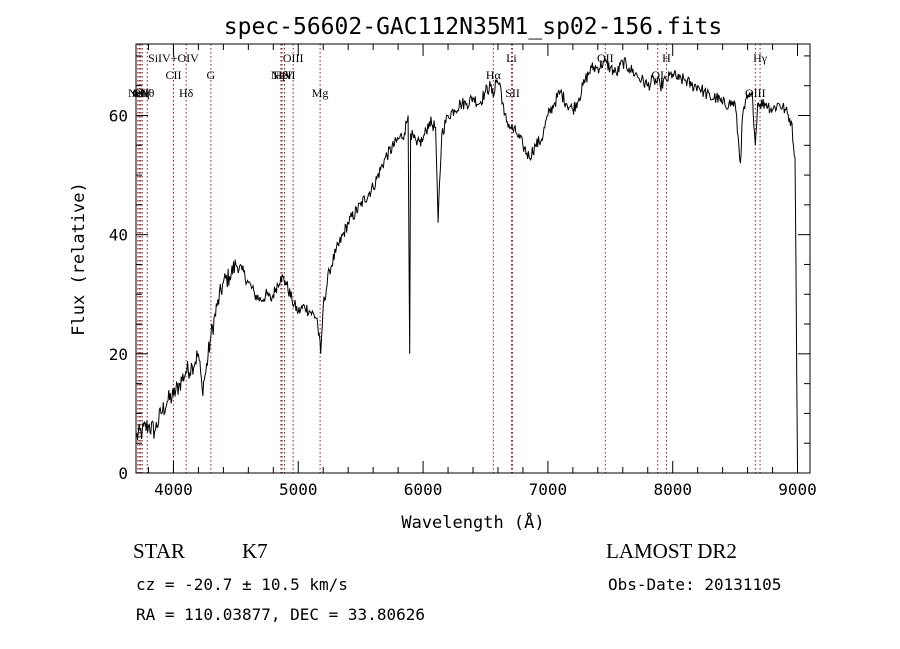  I want to click on obs-date: Obs-Date: 20131105, so click(694, 584).